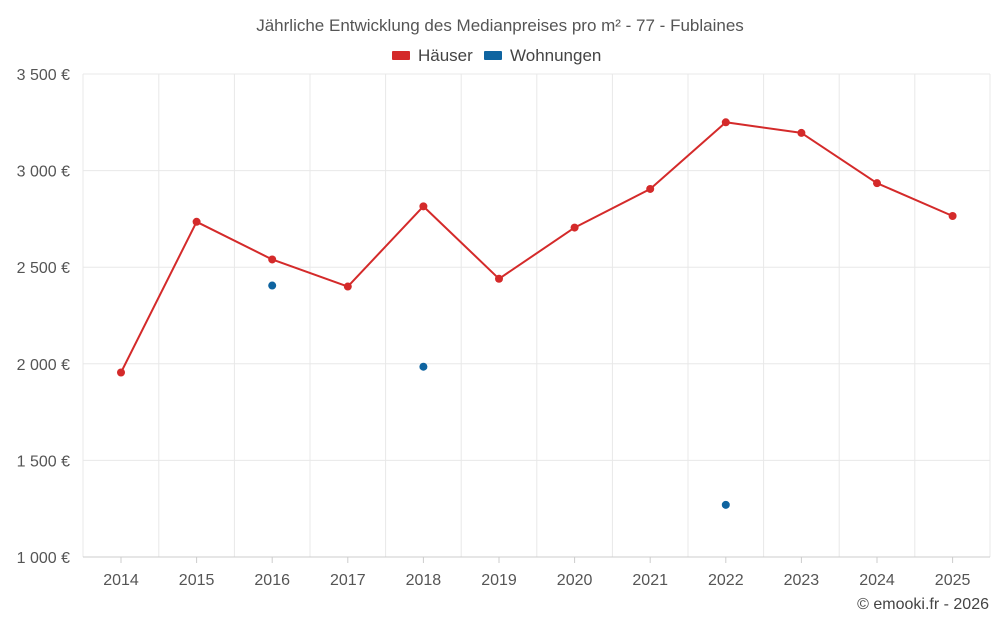  Describe the element at coordinates (499, 580) in the screenshot. I see `x-tick-label: 2019` at that location.